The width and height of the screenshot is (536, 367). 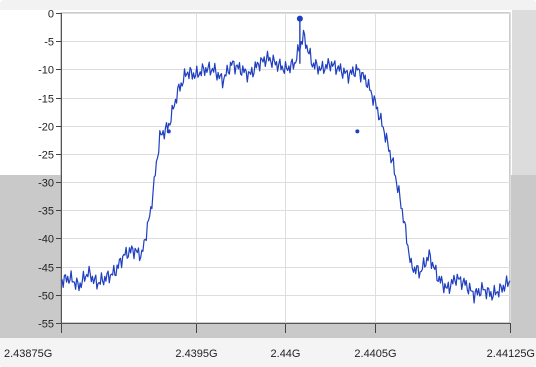 I want to click on peak-marker, so click(x=299, y=18).